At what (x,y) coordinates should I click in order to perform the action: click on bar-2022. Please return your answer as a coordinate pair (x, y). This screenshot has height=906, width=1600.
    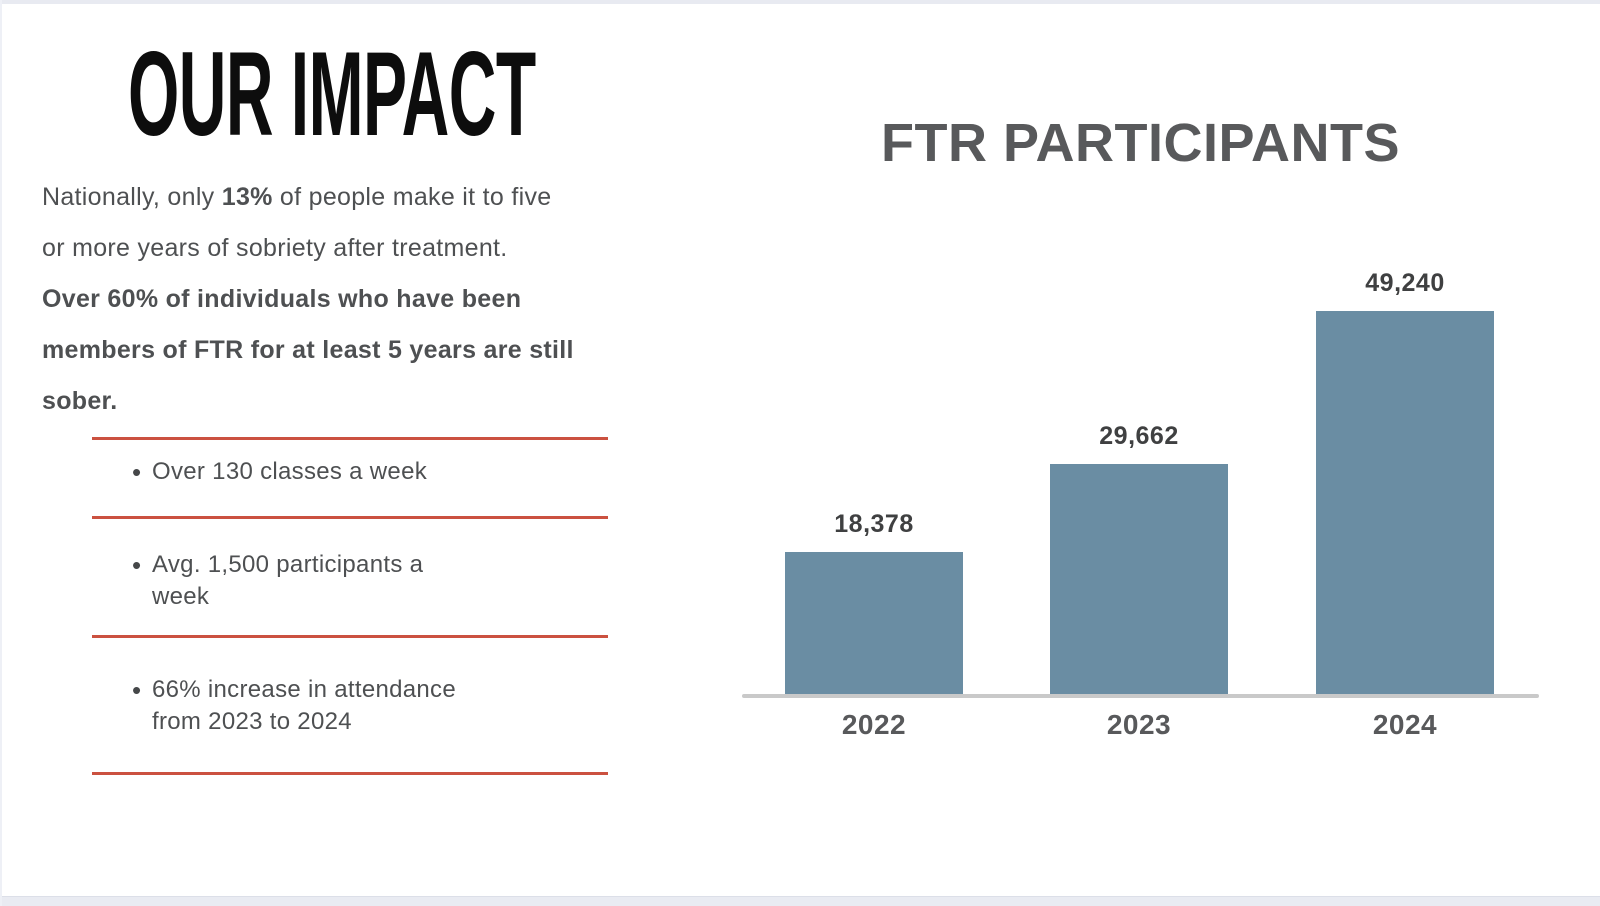
    Looking at the image, I should click on (874, 623).